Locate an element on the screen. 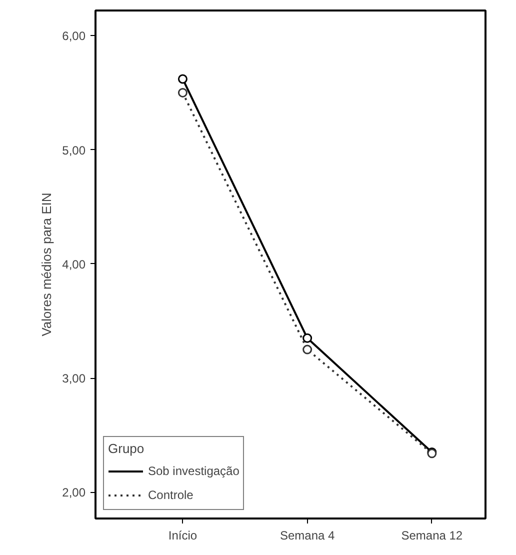 This screenshot has height=555, width=516. x-tick-label: Início is located at coordinates (183, 535).